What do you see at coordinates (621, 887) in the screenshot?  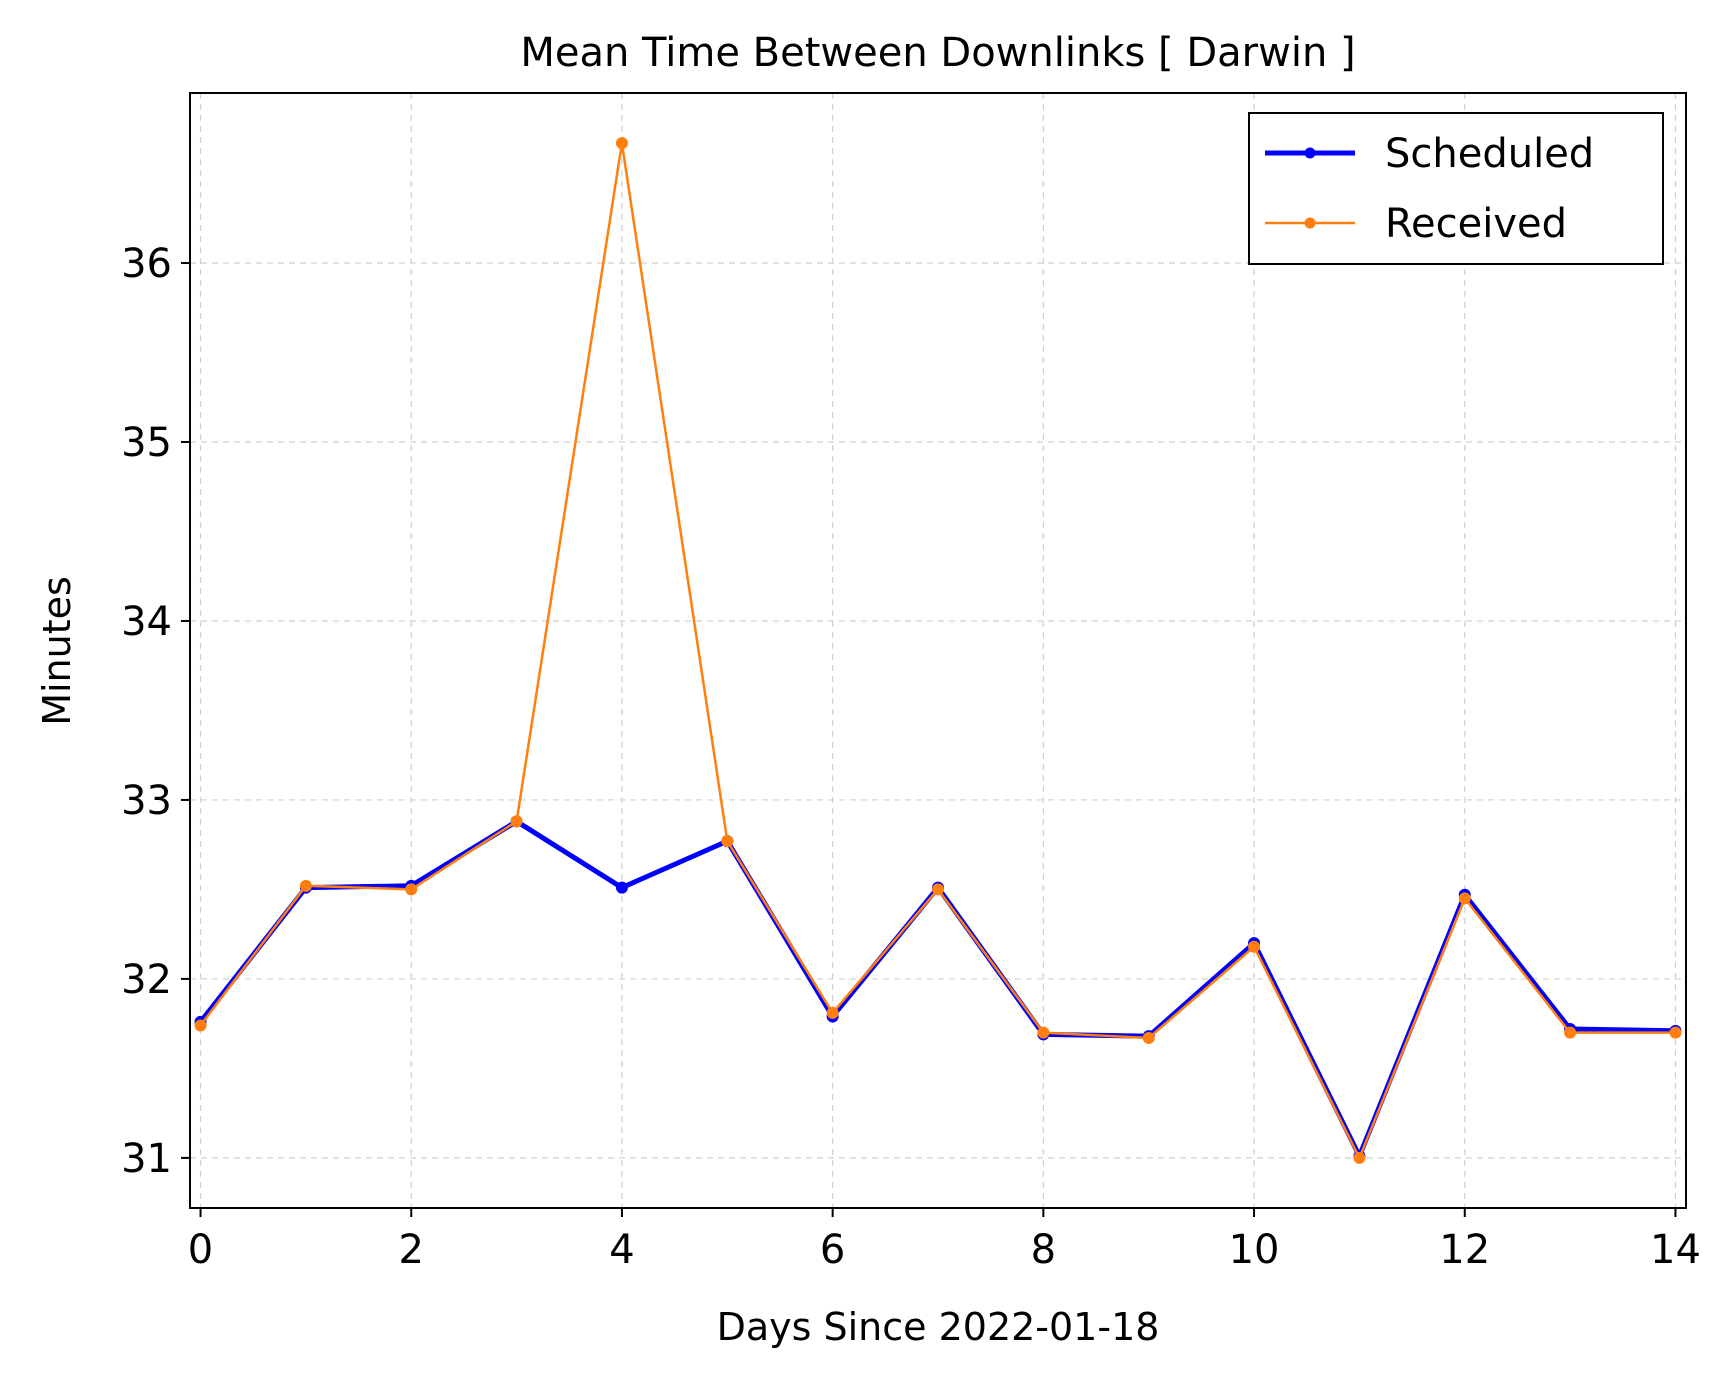 I see `data-point-scheduled` at bounding box center [621, 887].